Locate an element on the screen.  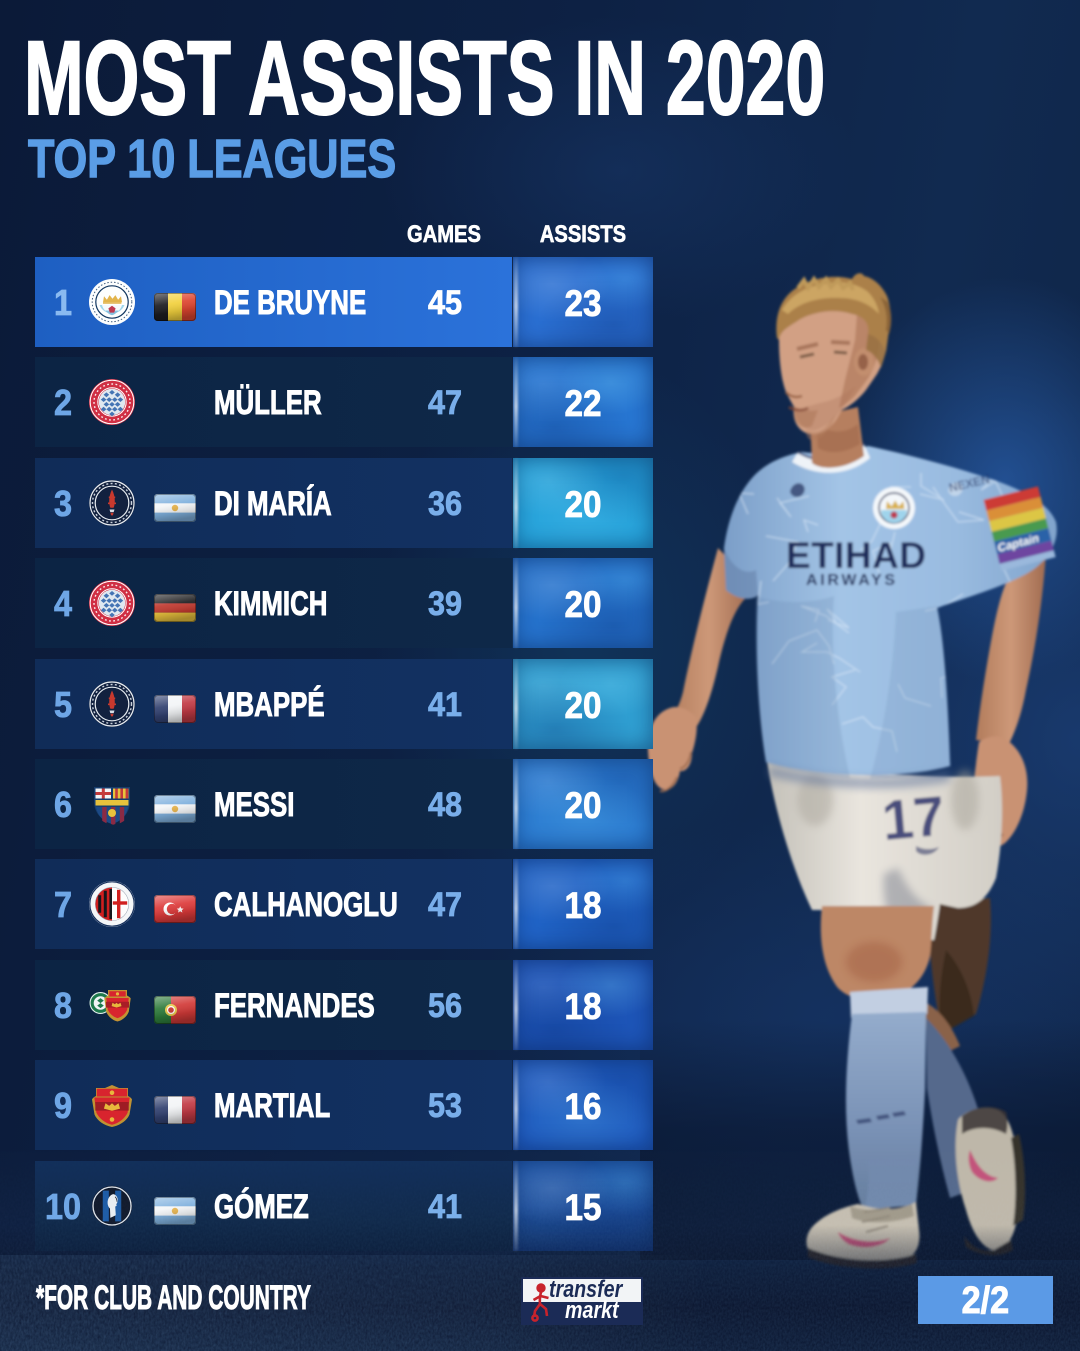
svg-text: AIRWAYS is located at coordinates (852, 580).